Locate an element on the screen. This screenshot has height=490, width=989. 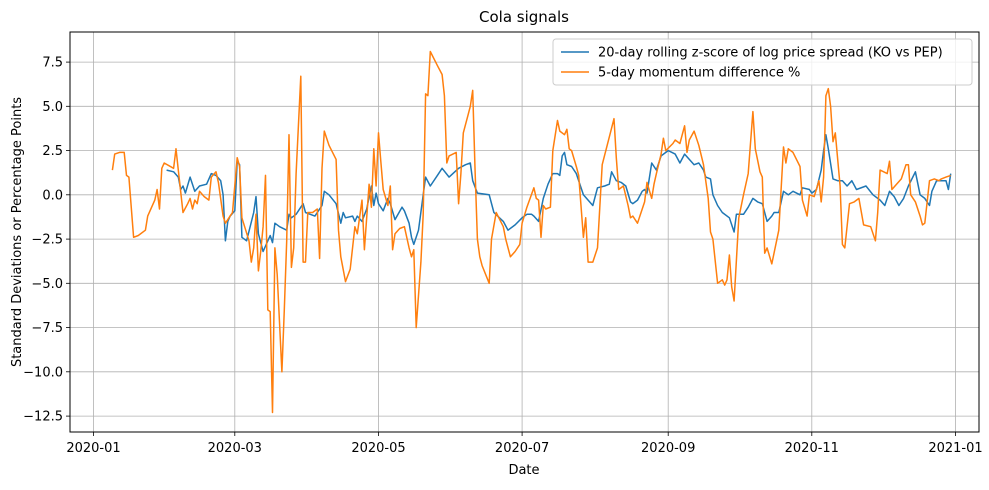
x-tick-label: 2020-09 is located at coordinates (668, 448).